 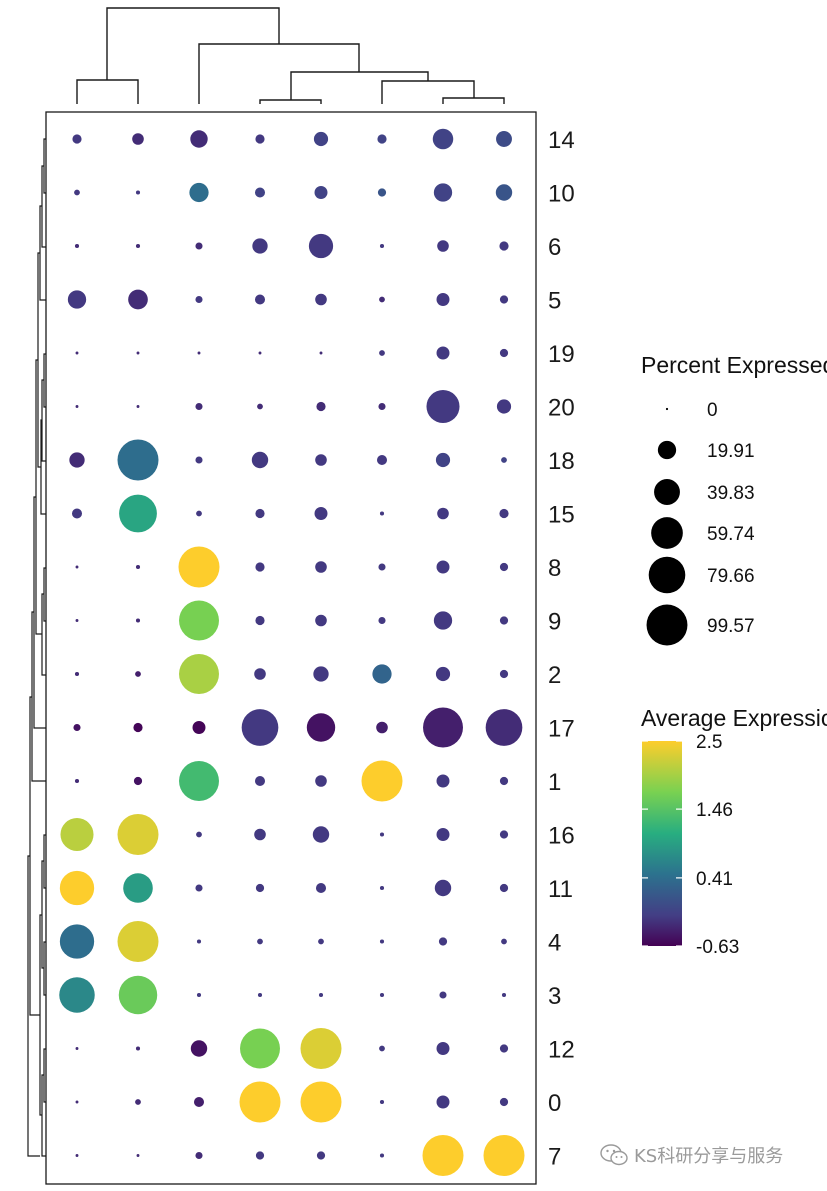 I want to click on dot-cluster-4-c6, so click(x=382, y=941).